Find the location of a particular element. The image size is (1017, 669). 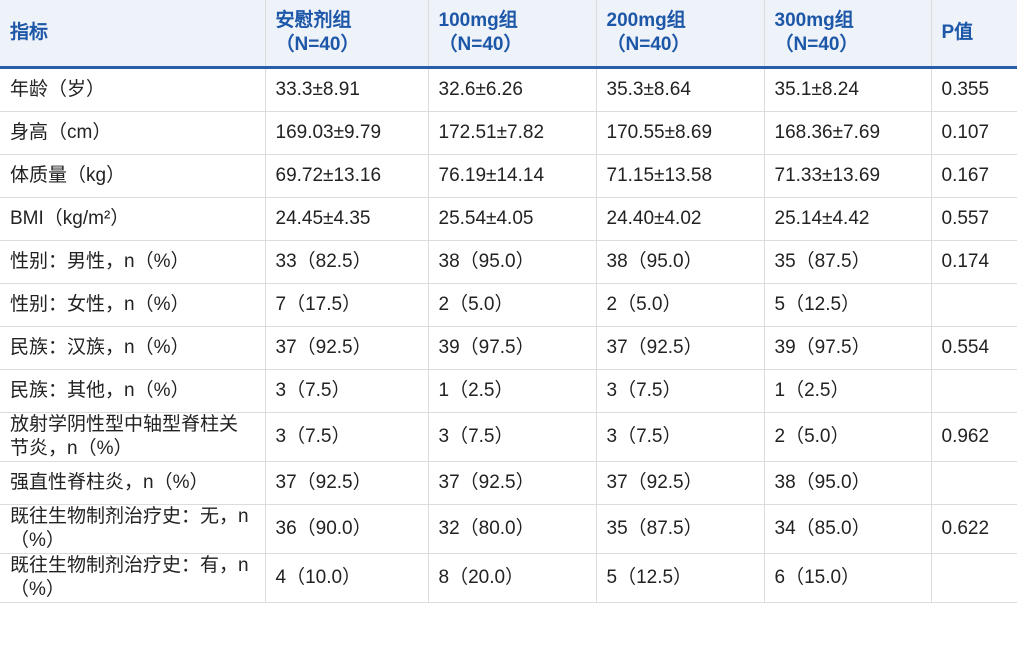

row-label: BMI（kg/m²） is located at coordinates (133, 219).